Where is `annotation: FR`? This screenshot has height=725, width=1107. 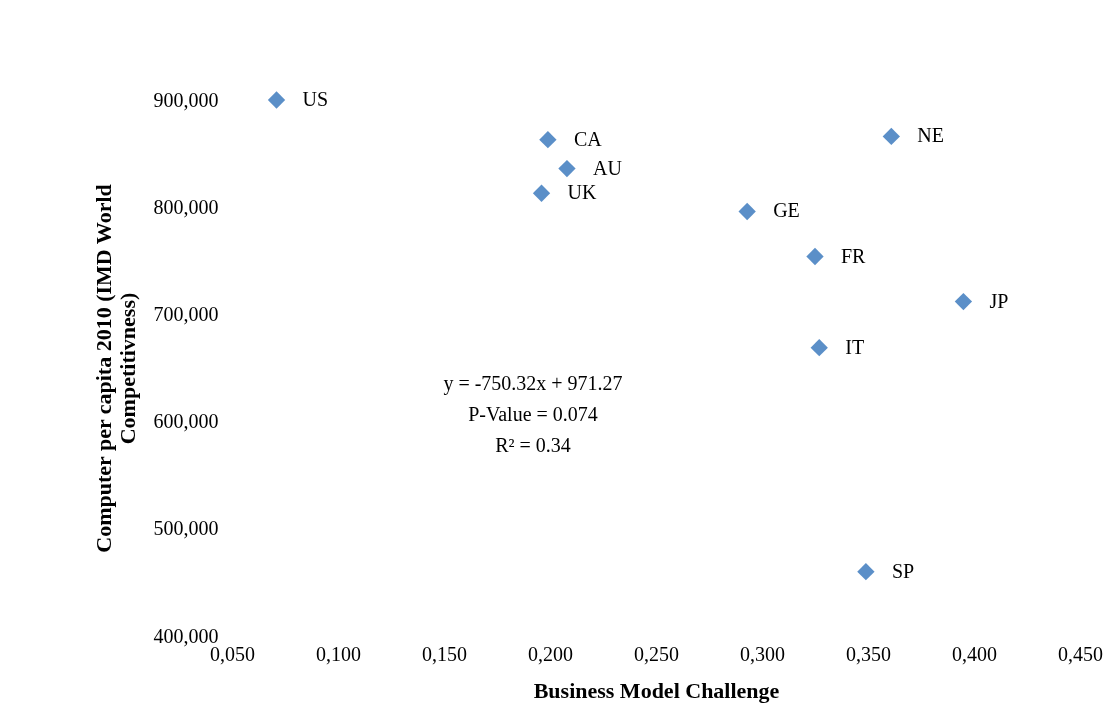 annotation: FR is located at coordinates (854, 255).